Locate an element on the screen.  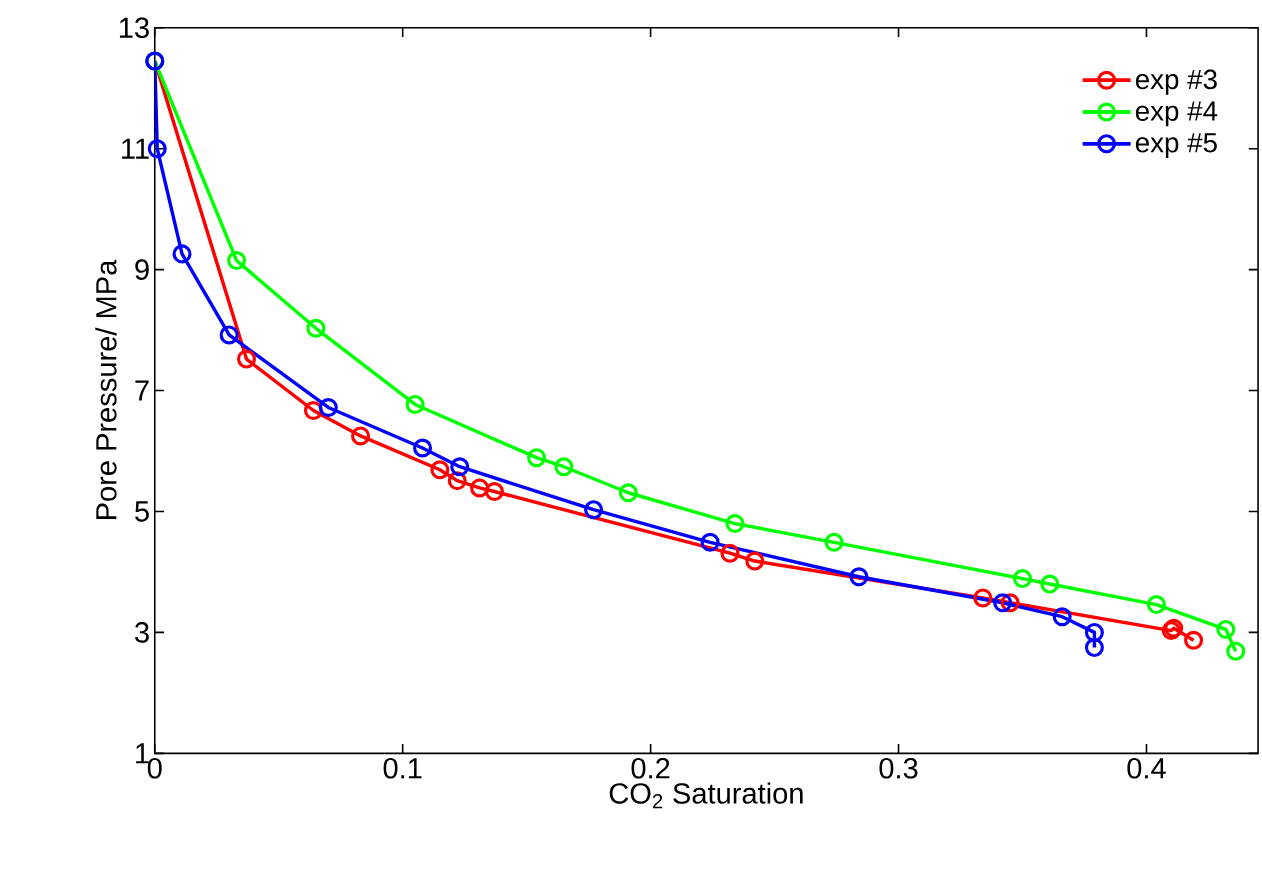
y-tick-label: 5 is located at coordinates (142, 511).